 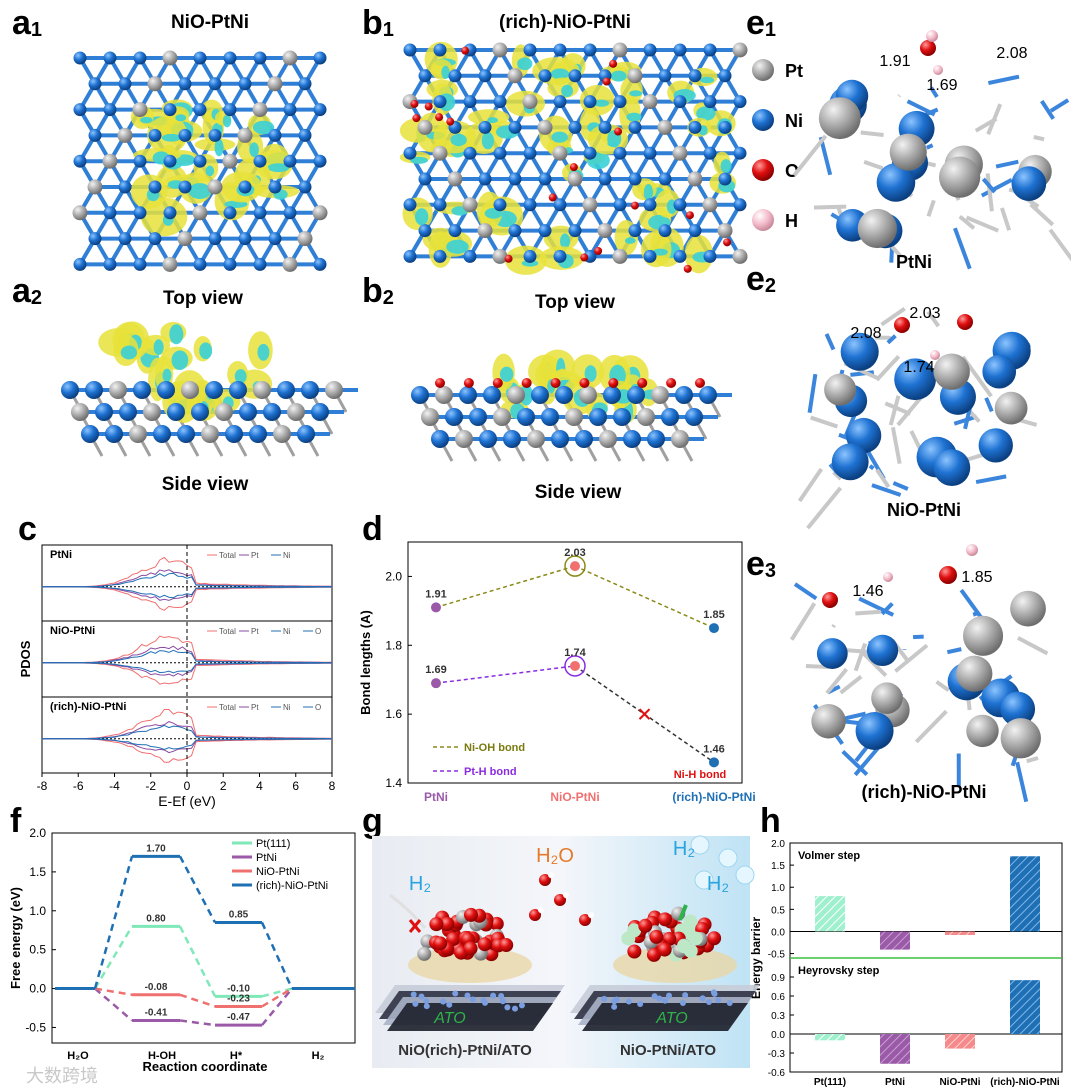 What do you see at coordinates (37, 833) in the screenshot?
I see `y-tick-label: 2.0` at bounding box center [37, 833].